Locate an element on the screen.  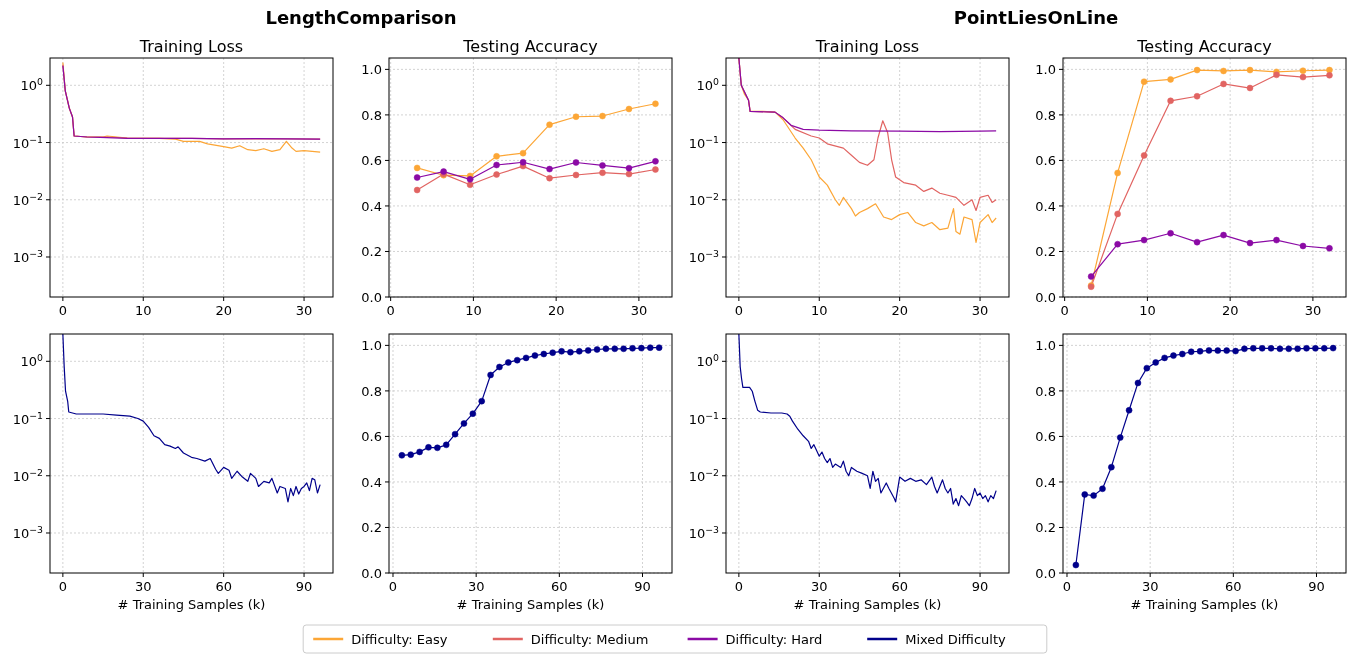
chart-subtitle: PointLiesOnLine is located at coordinates (1036, 17).